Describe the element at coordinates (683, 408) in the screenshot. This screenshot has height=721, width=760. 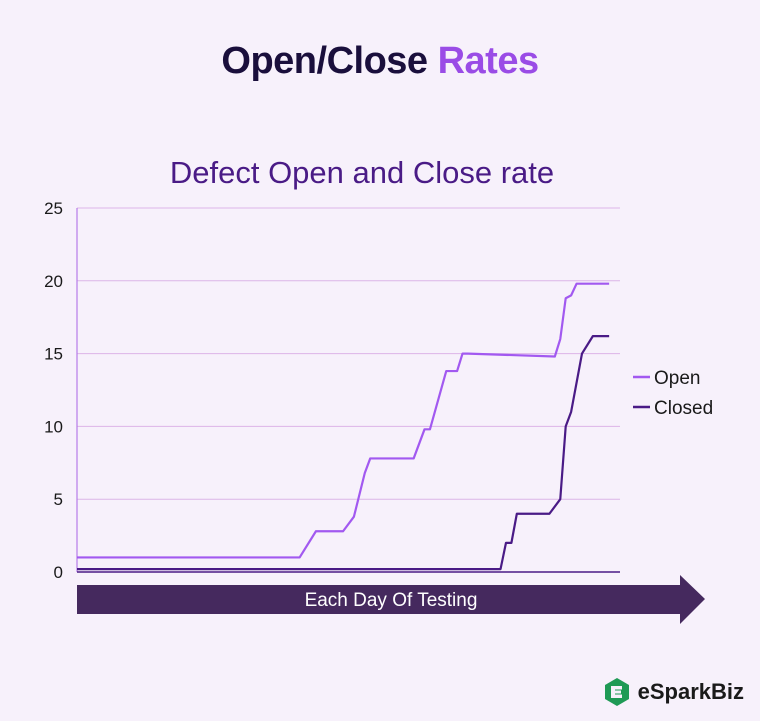
I see `legend-label-closed: Closed` at that location.